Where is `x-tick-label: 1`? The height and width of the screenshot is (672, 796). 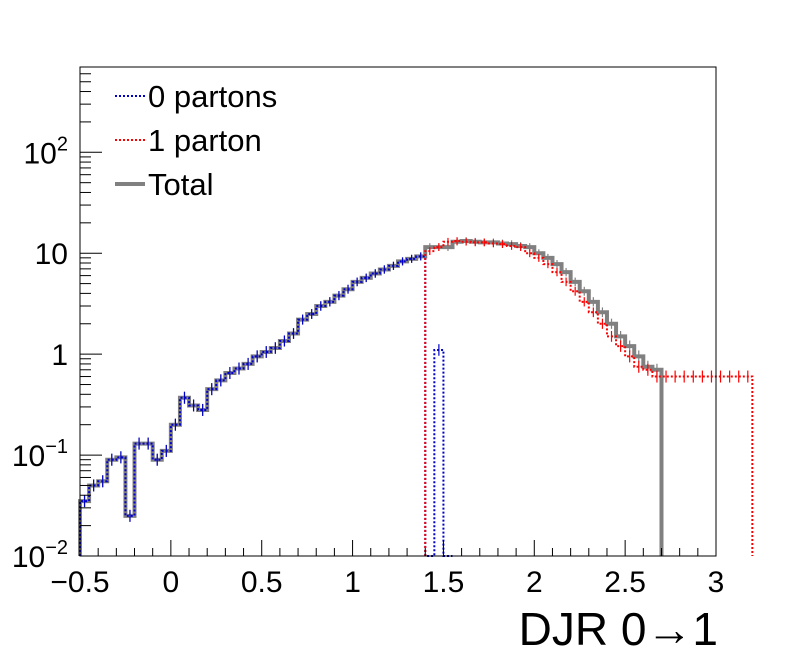
x-tick-label: 1 is located at coordinates (352, 582).